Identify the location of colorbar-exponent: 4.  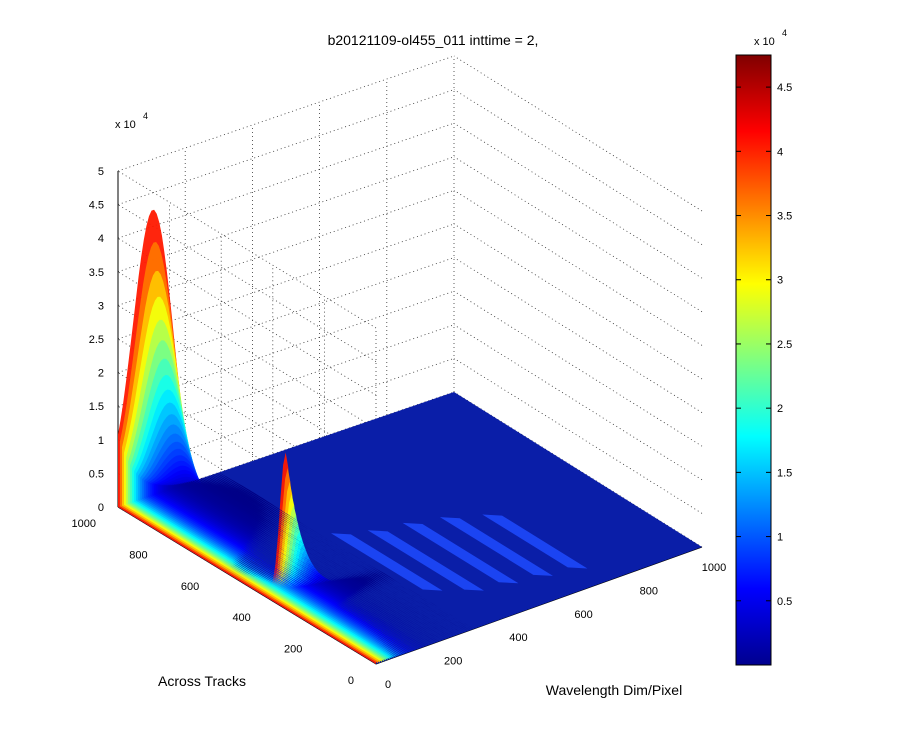
(784, 33).